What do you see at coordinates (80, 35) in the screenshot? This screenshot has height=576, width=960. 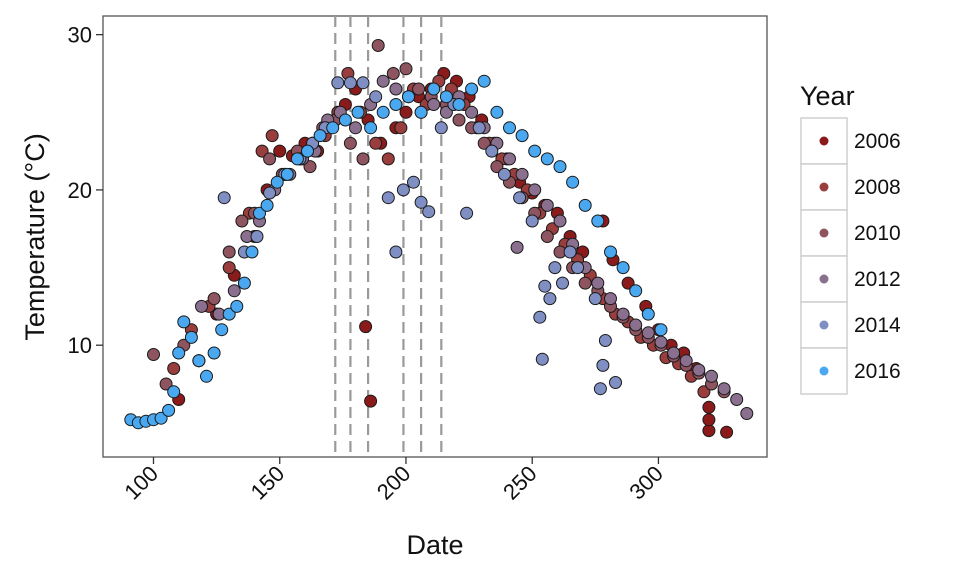 I see `y-tick-label: 30` at bounding box center [80, 35].